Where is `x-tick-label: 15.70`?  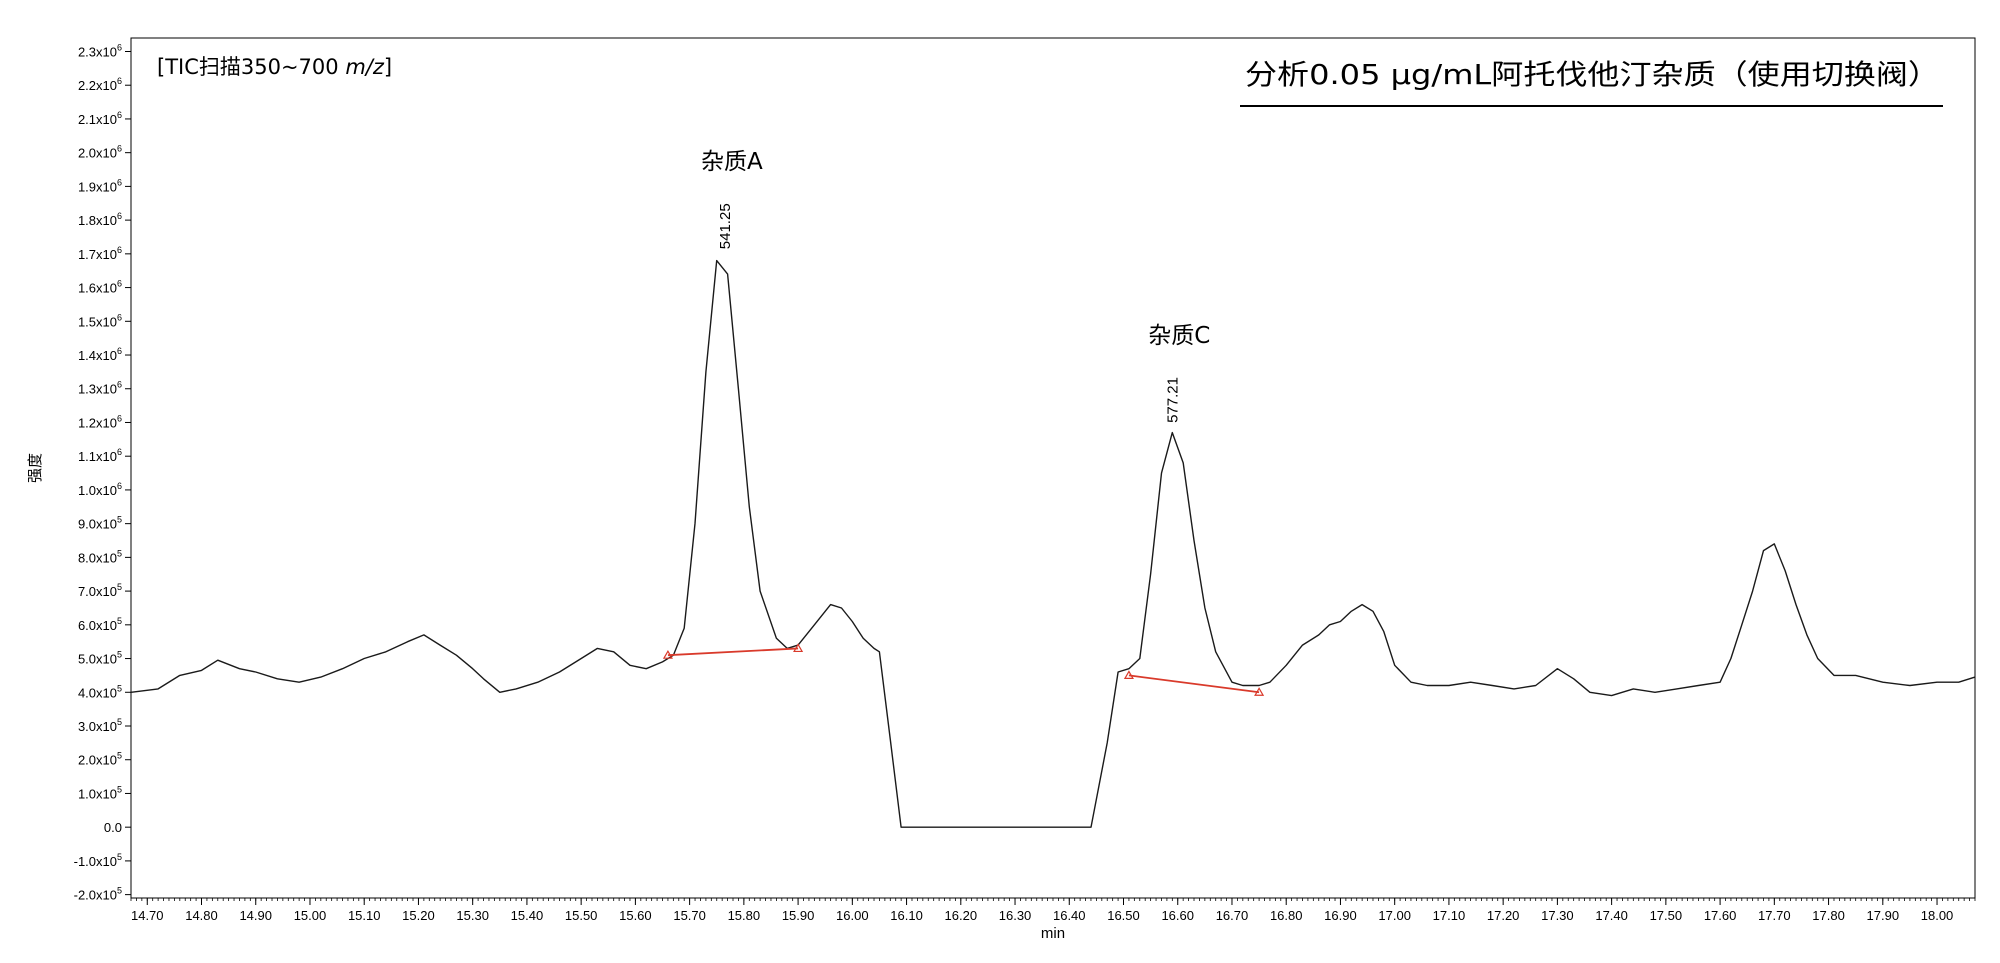
x-tick-label: 15.70 is located at coordinates (689, 915).